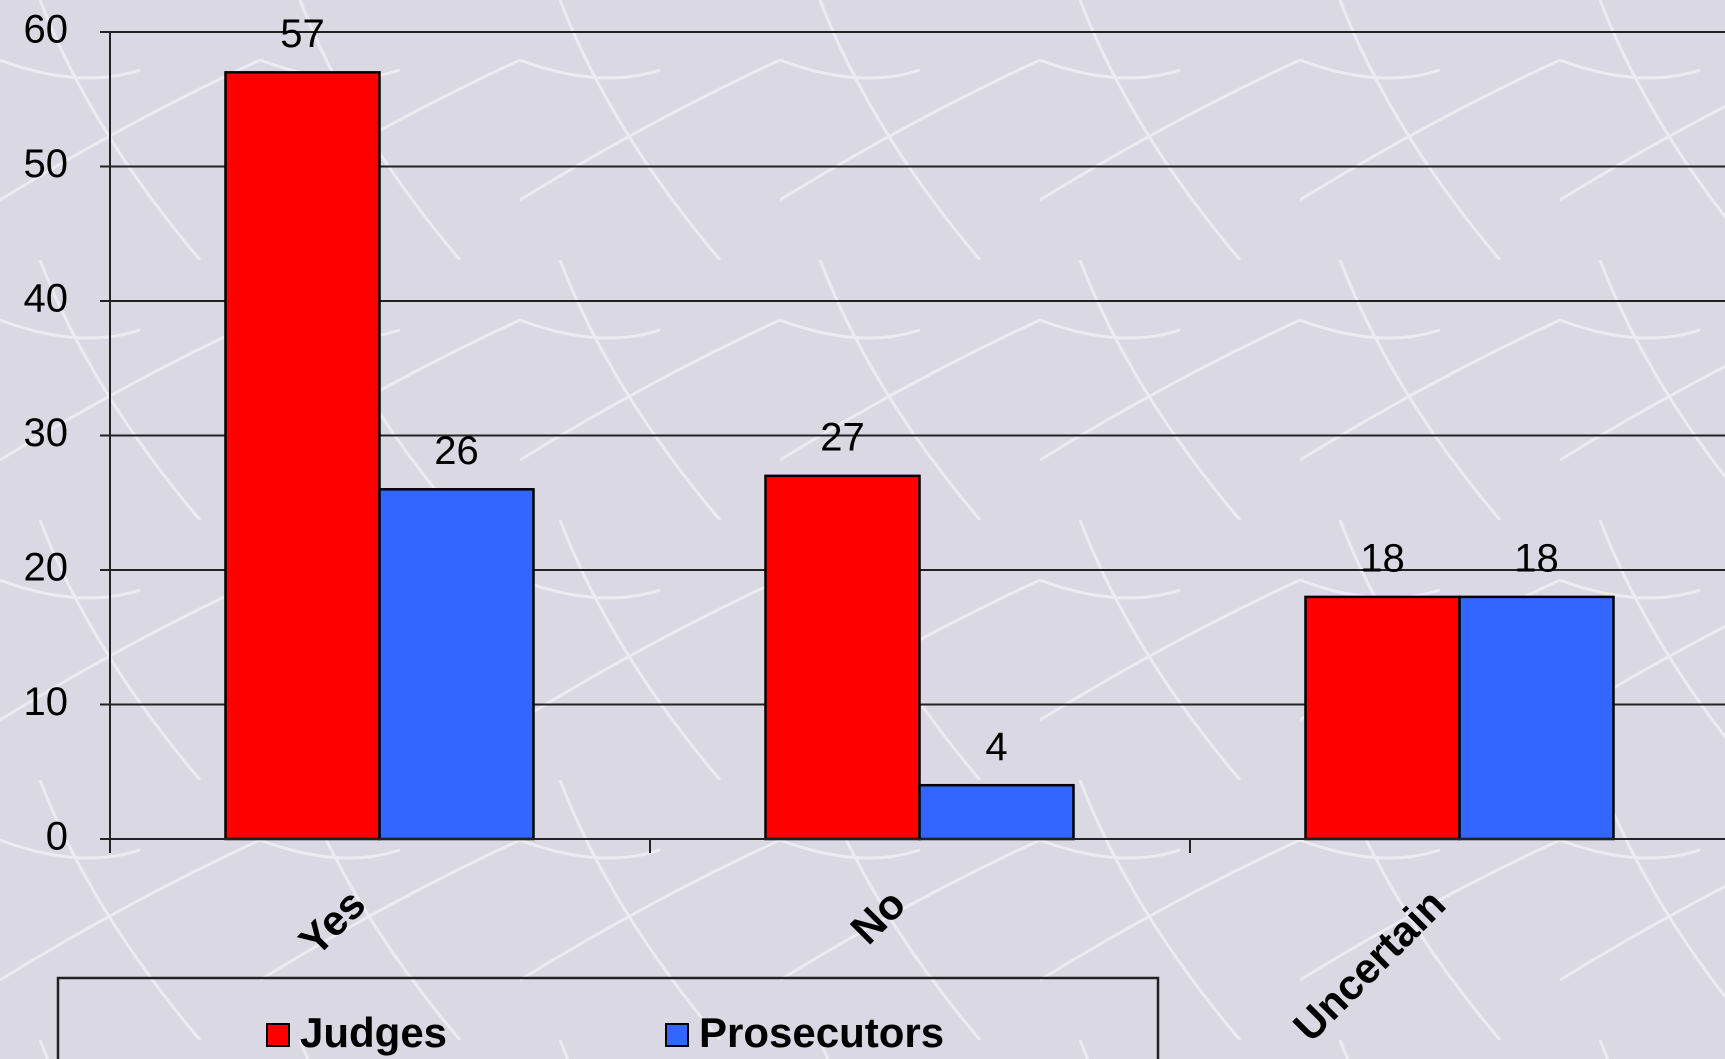  Describe the element at coordinates (842, 437) in the screenshot. I see `data-label: 27` at that location.